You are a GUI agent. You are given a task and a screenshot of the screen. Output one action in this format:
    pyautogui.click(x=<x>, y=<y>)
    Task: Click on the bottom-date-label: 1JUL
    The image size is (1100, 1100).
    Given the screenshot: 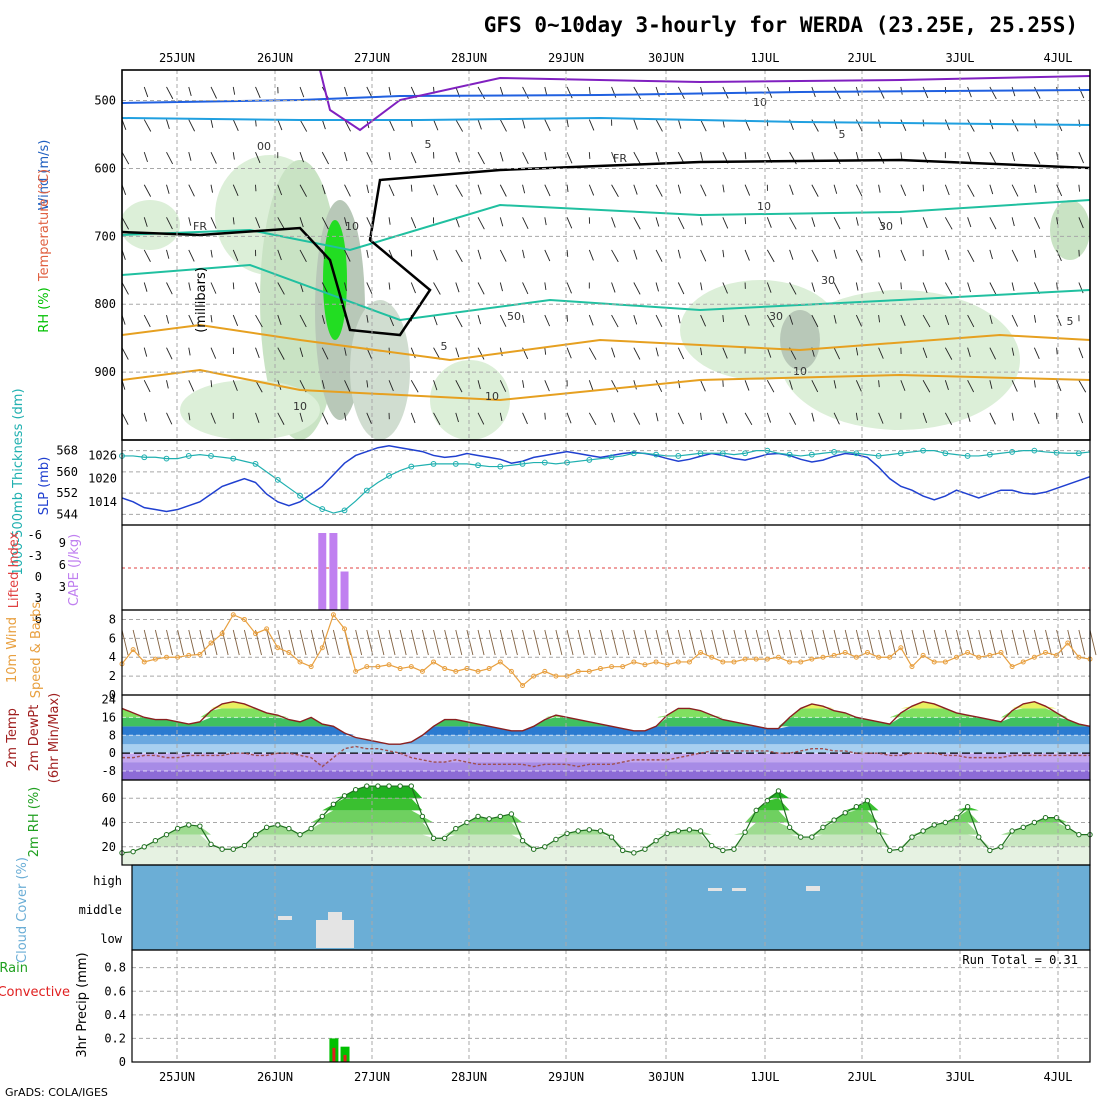 What is the action you would take?
    pyautogui.click(x=765, y=1077)
    